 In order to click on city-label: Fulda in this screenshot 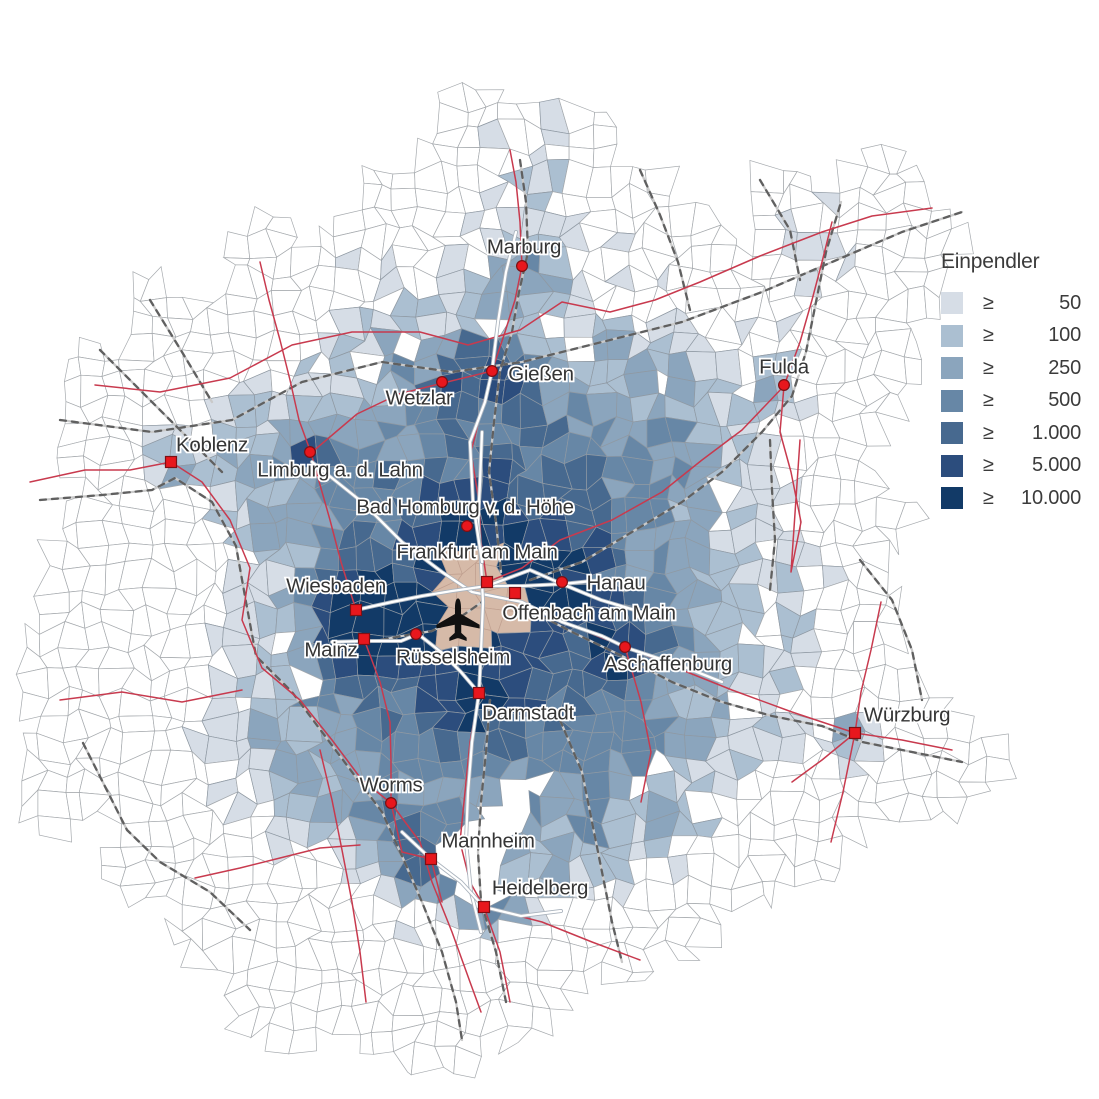, I will do `click(784, 366)`.